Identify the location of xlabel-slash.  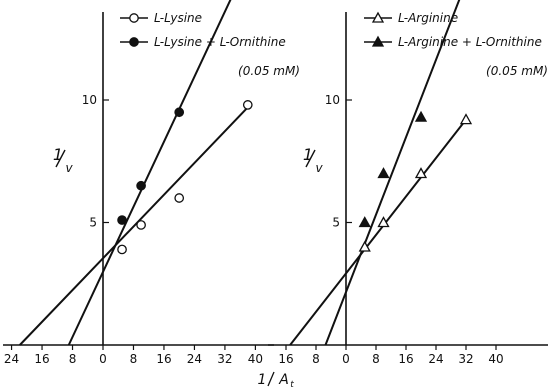
(271, 379).